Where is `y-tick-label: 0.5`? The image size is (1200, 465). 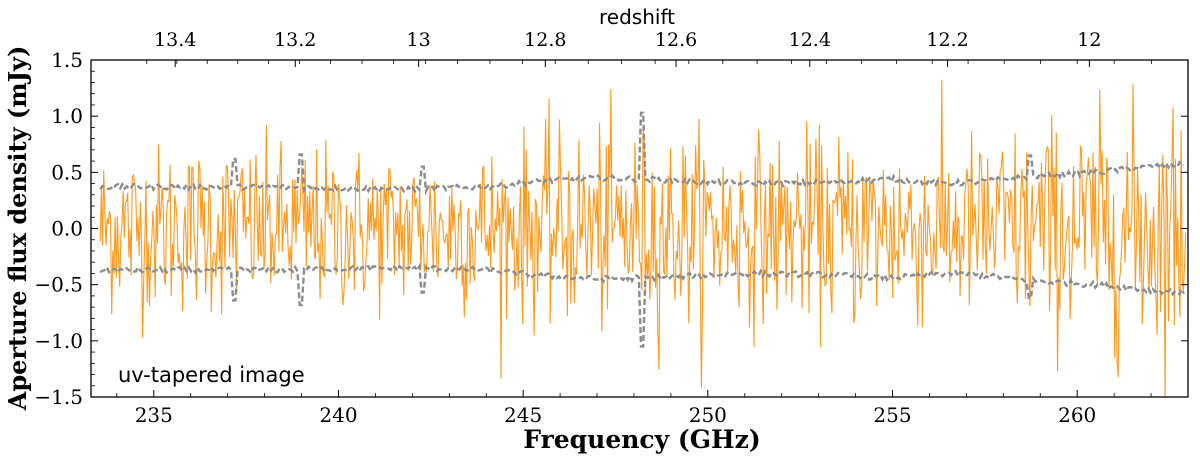
y-tick-label: 0.5 is located at coordinates (67, 172).